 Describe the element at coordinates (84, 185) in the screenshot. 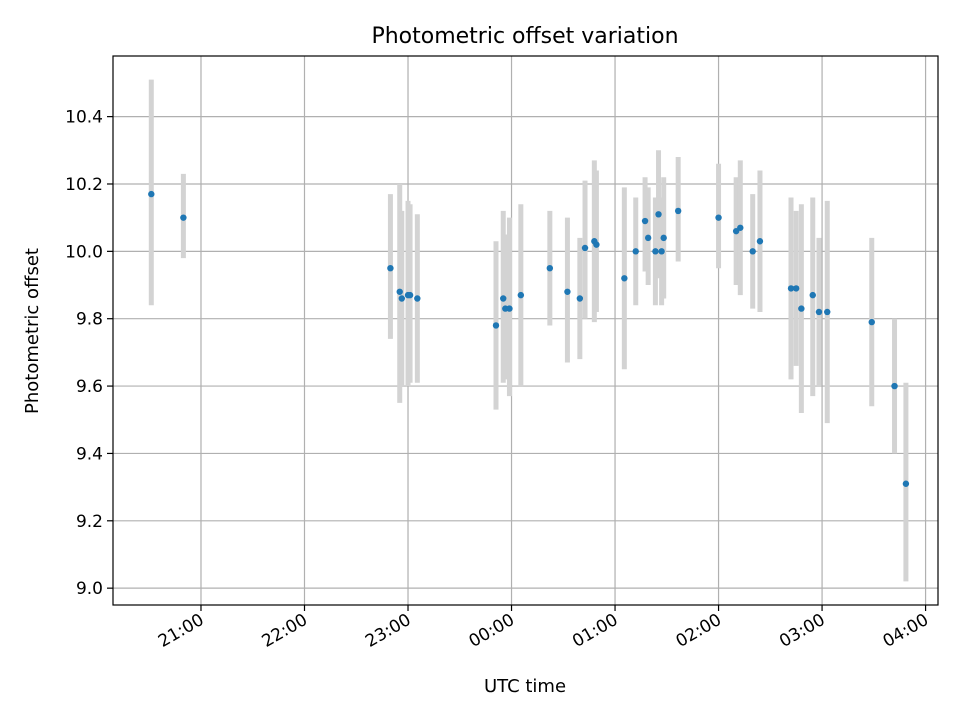

I see `y-tick-label: 10.2` at that location.